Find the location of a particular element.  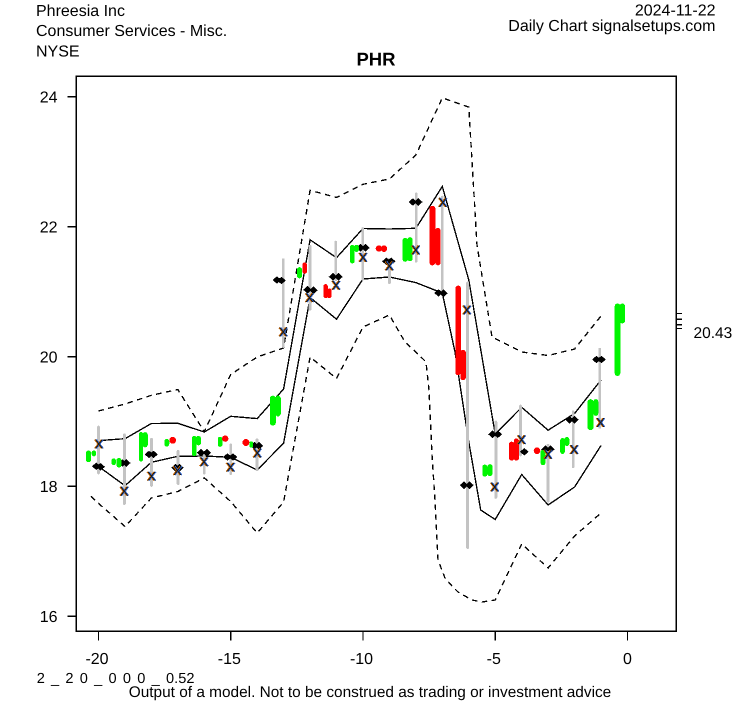

svg-text: -15 is located at coordinates (229, 659).